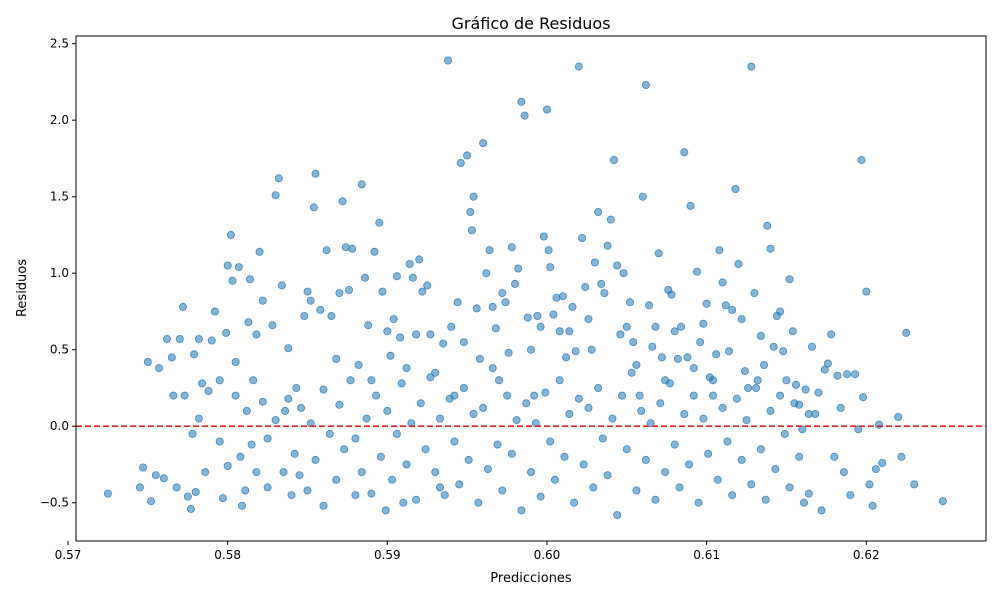  What do you see at coordinates (866, 555) in the screenshot?
I see `x-tick-label: 0.62` at bounding box center [866, 555].